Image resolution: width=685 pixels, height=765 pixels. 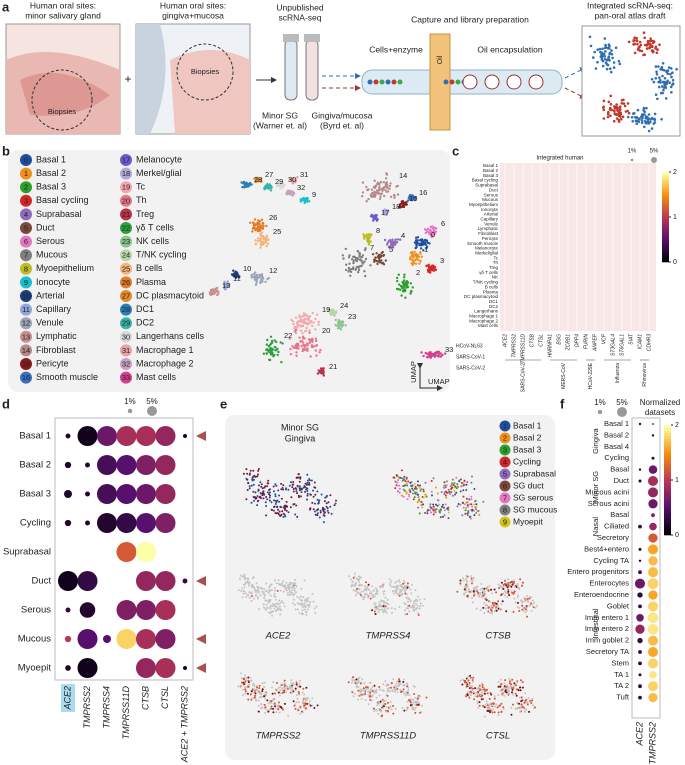 I want to click on group-label: SARS-CoV-2, so click(x=523, y=377).